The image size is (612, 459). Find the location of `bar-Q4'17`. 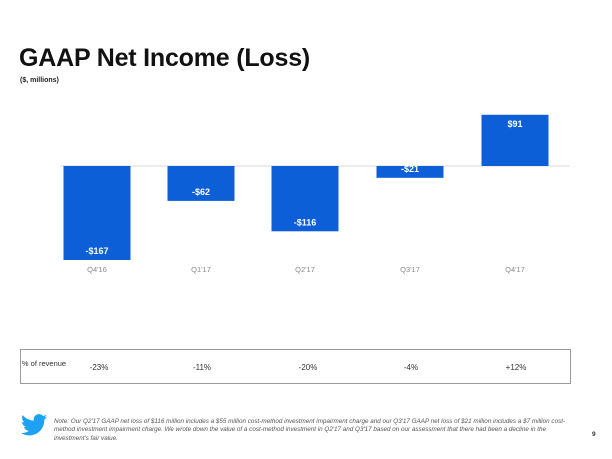

bar-Q4'17 is located at coordinates (515, 140).